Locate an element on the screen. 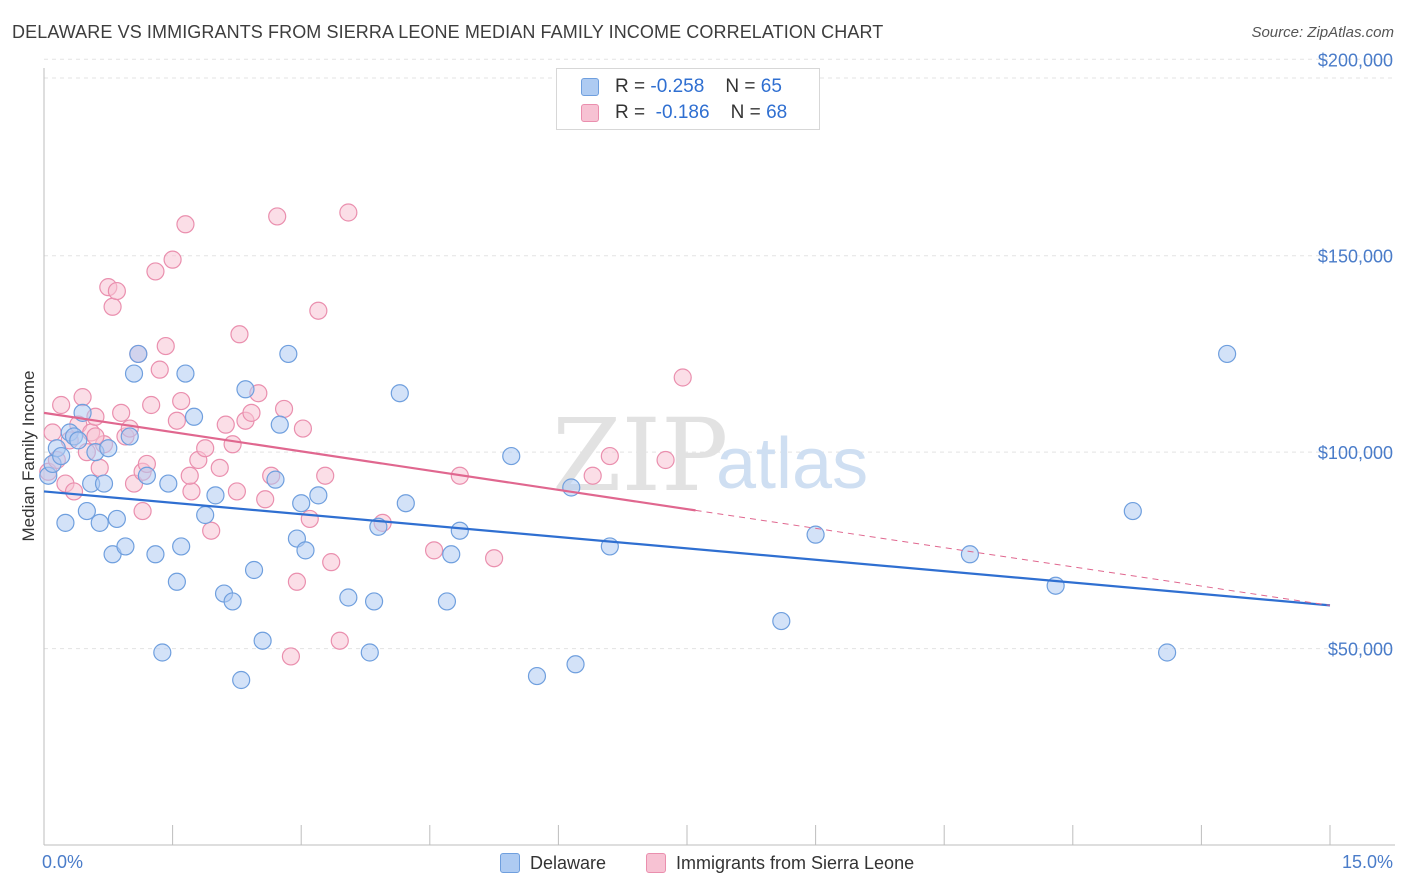 This screenshot has height=892, width=1406. delaware-swatch is located at coordinates (510, 863).